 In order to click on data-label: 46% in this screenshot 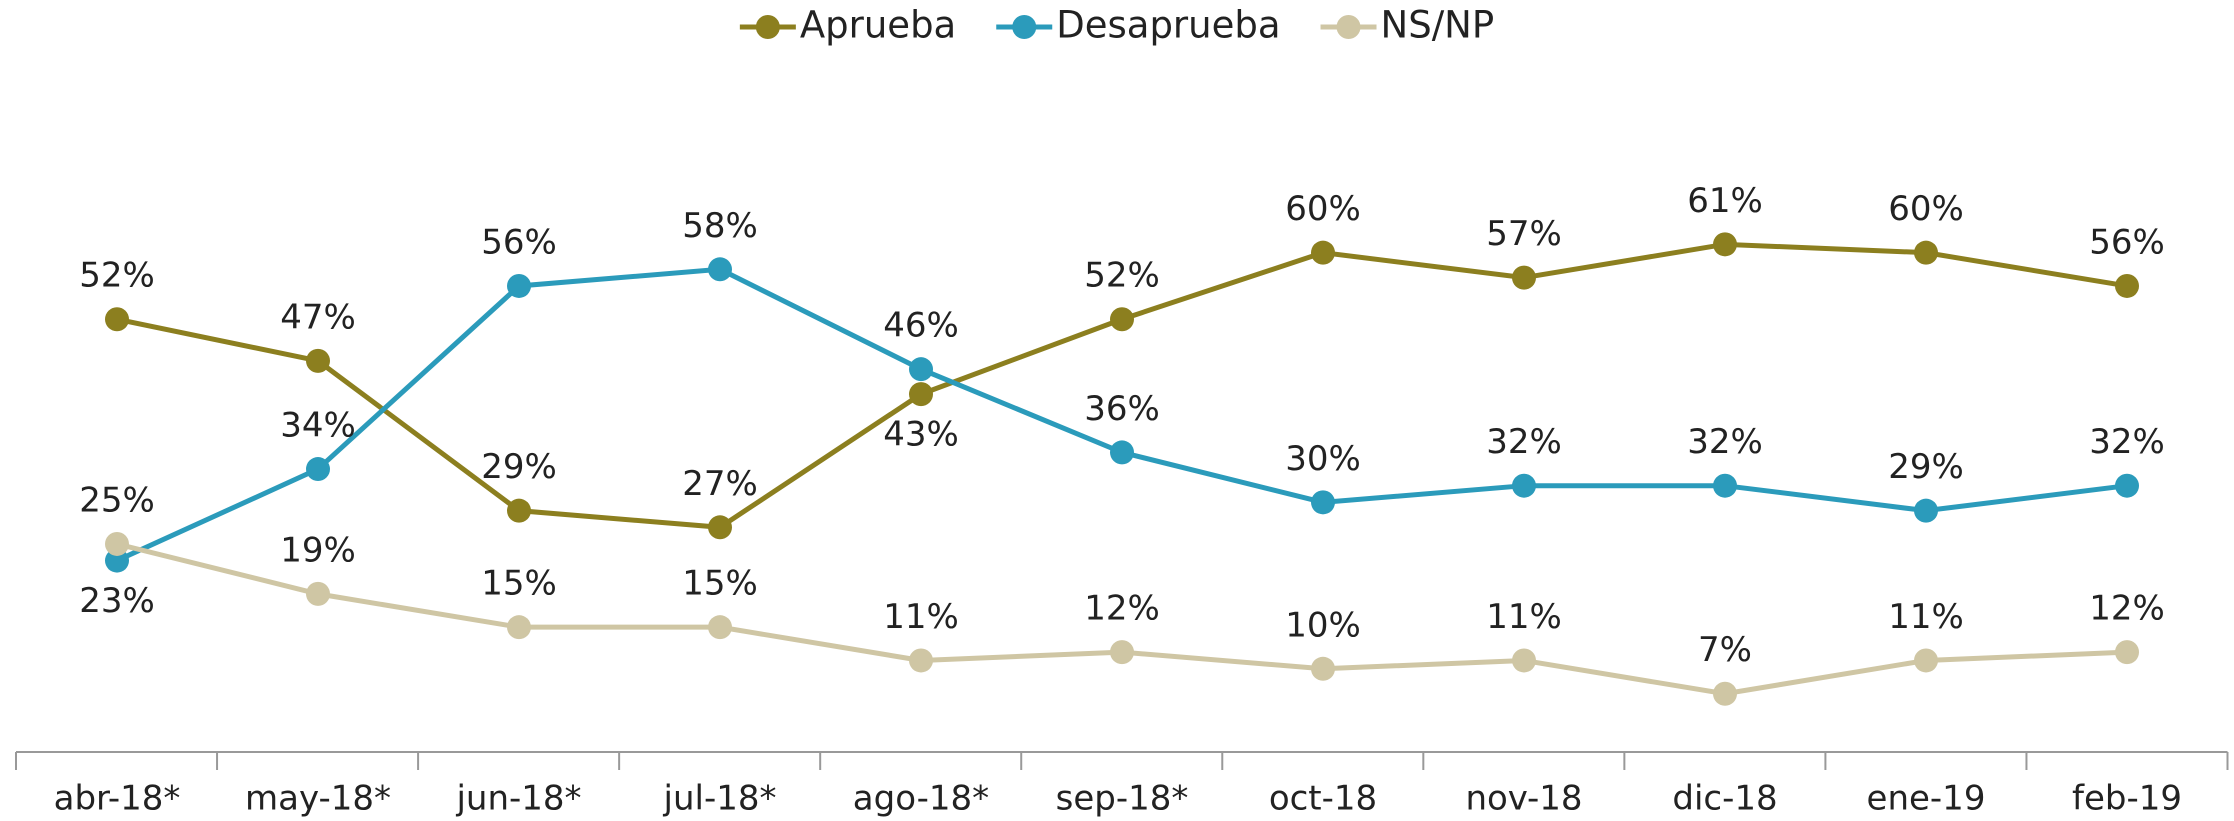, I will do `click(921, 326)`.